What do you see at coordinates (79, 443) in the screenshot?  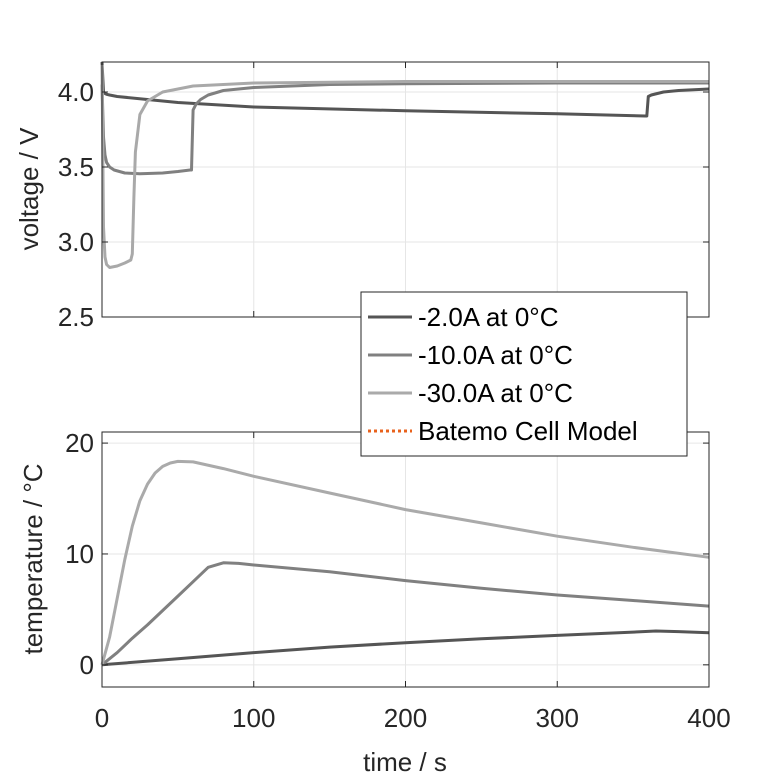 I see `y-tick-label: 20` at bounding box center [79, 443].